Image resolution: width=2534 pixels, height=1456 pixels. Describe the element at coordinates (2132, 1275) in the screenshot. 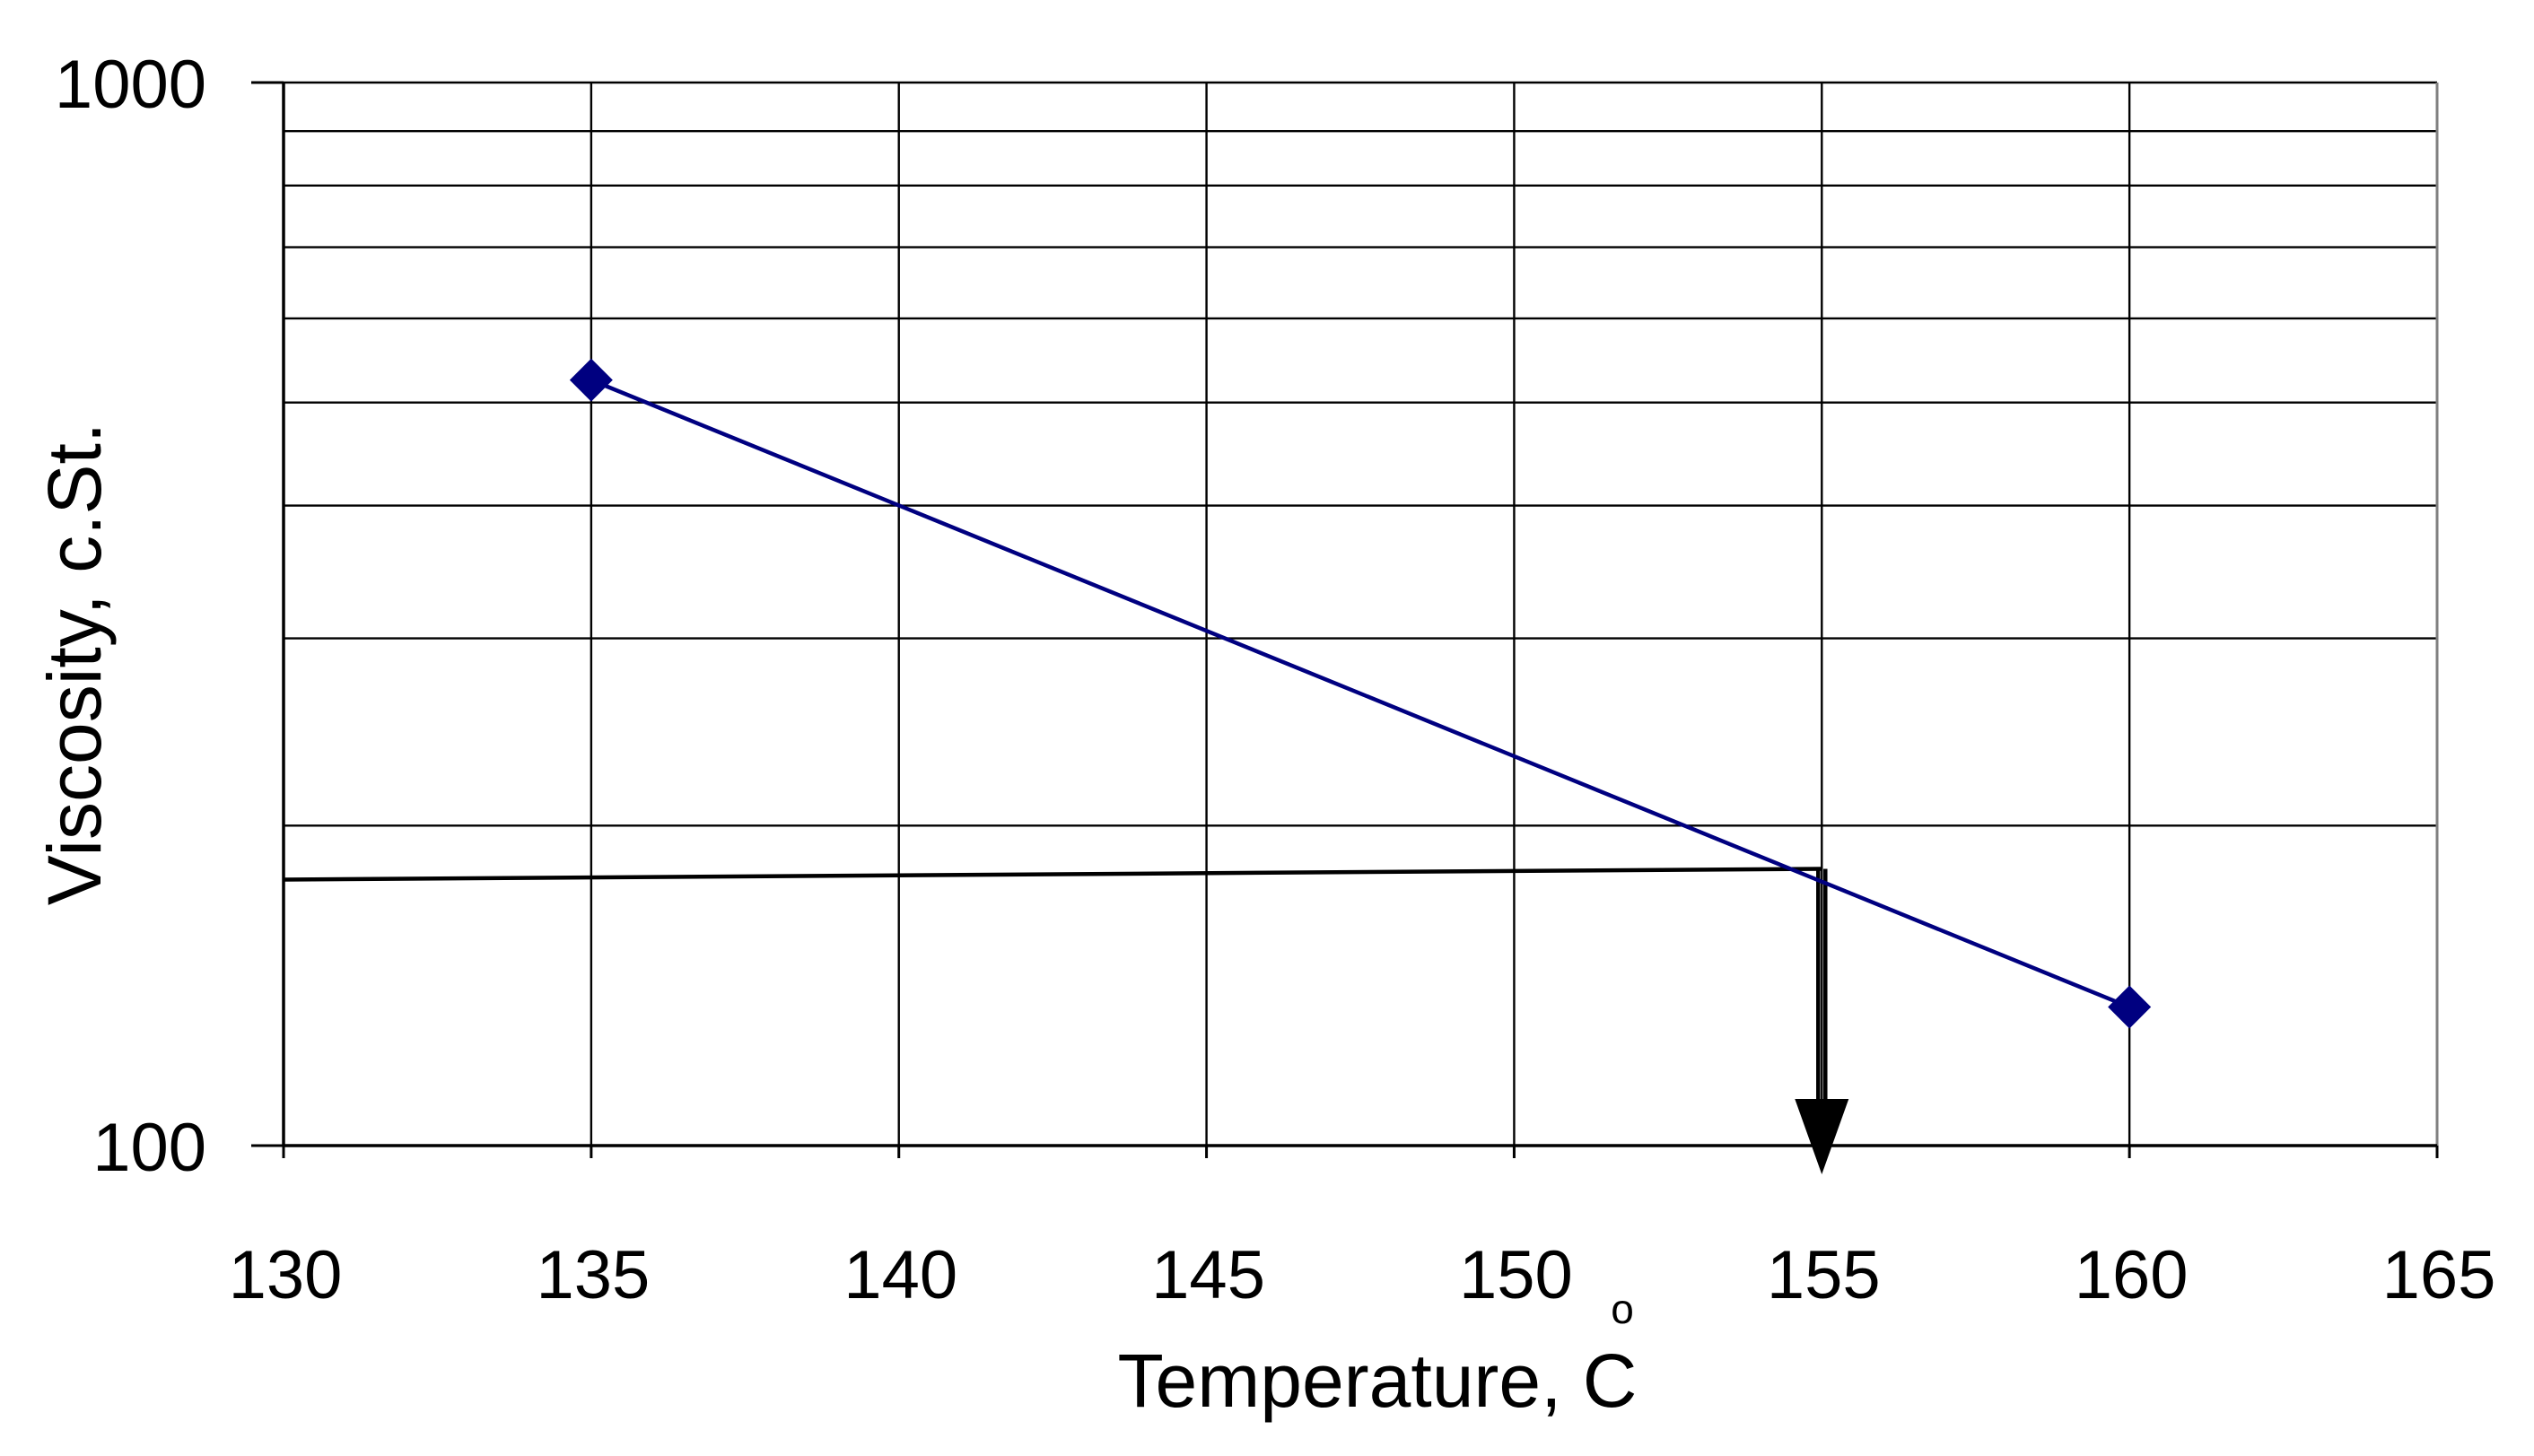

I see `x-tick-label: 160` at that location.